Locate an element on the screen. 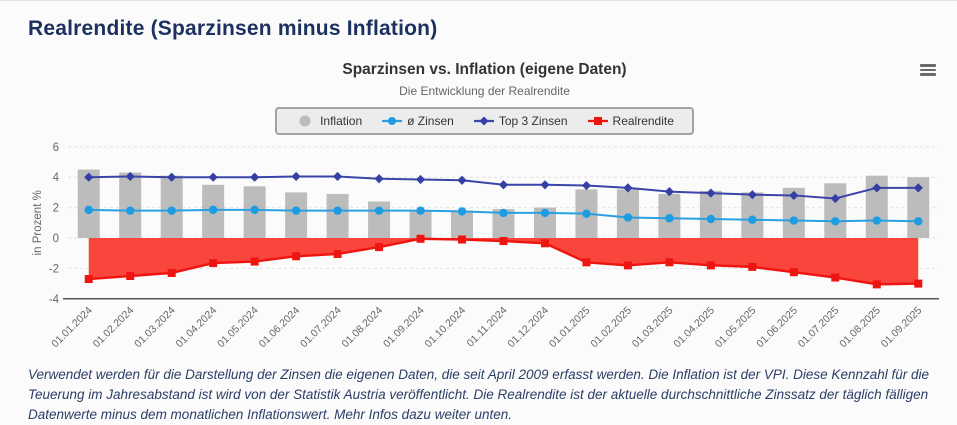  series-avg-zinsen is located at coordinates (503, 215).